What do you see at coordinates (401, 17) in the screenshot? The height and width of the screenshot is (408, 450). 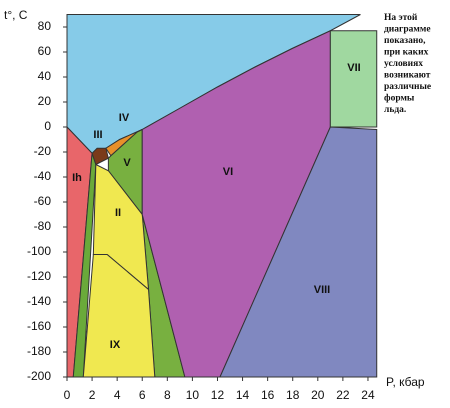 I see `note-line: На этой` at bounding box center [401, 17].